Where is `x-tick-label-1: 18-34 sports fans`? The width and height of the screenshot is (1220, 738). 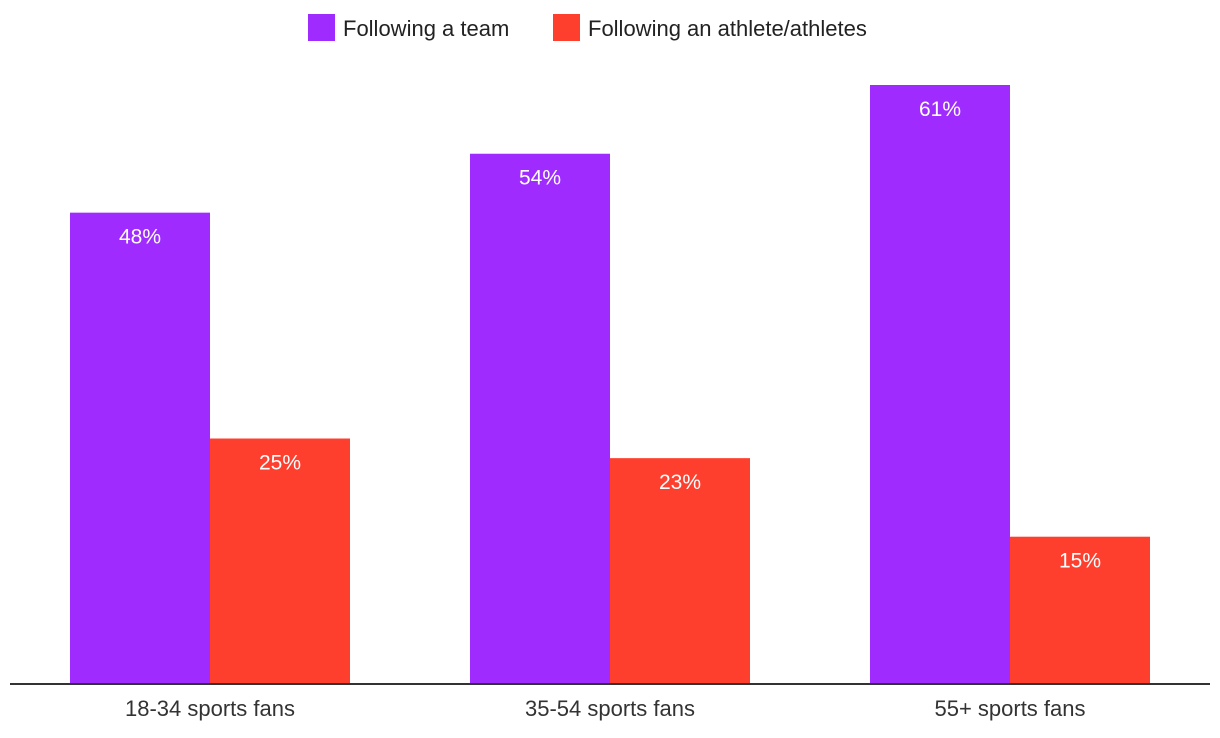
x-tick-label-1: 18-34 sports fans is located at coordinates (210, 708).